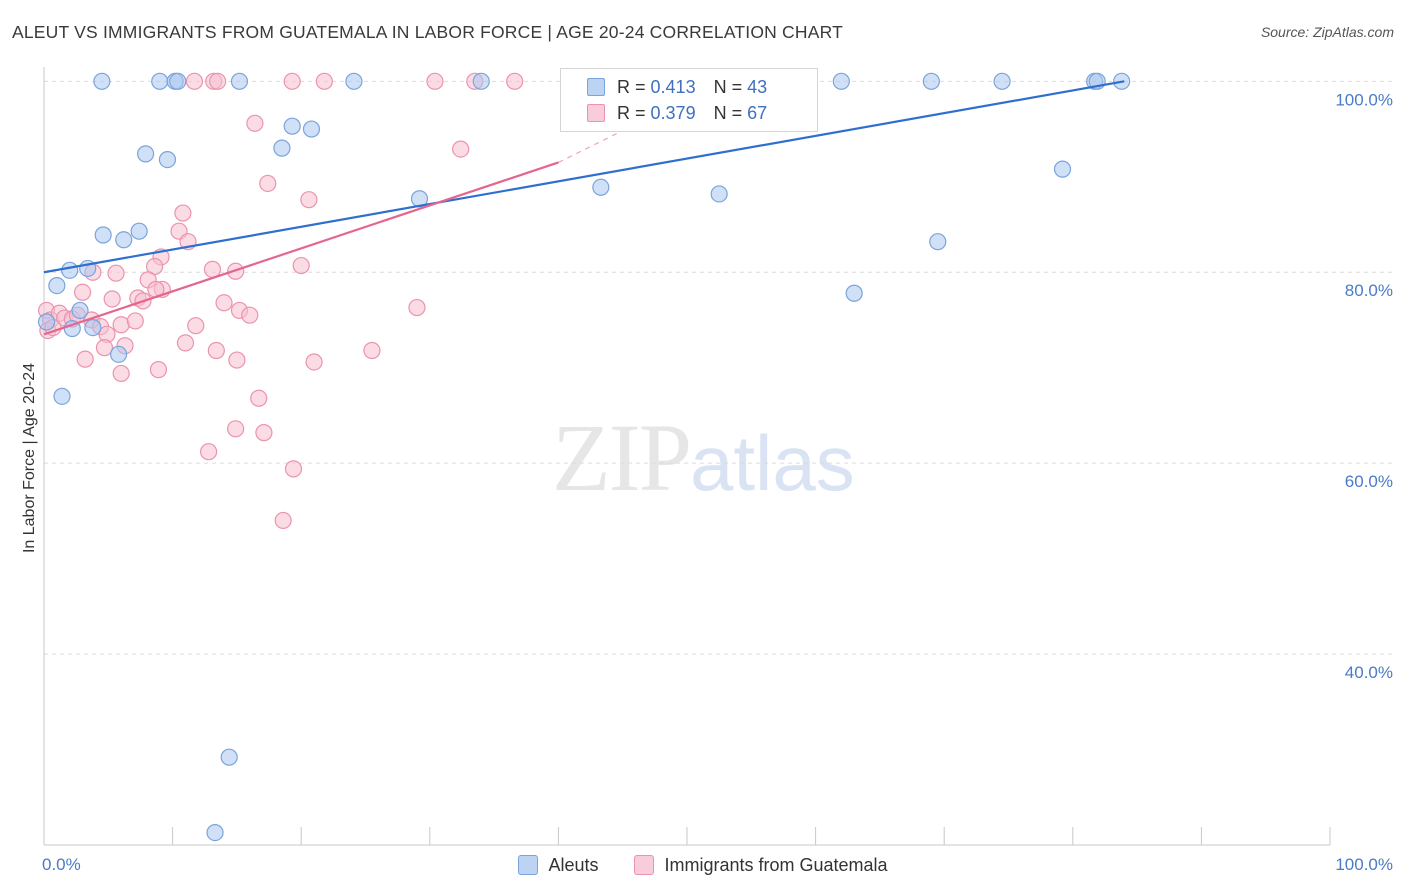  I want to click on trend-line-immigrants, so click(301, 248).